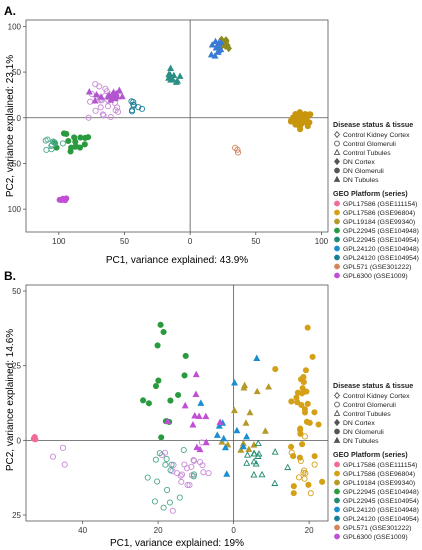  I want to click on legend-disease-item: DN Glomeruli, so click(363, 171).